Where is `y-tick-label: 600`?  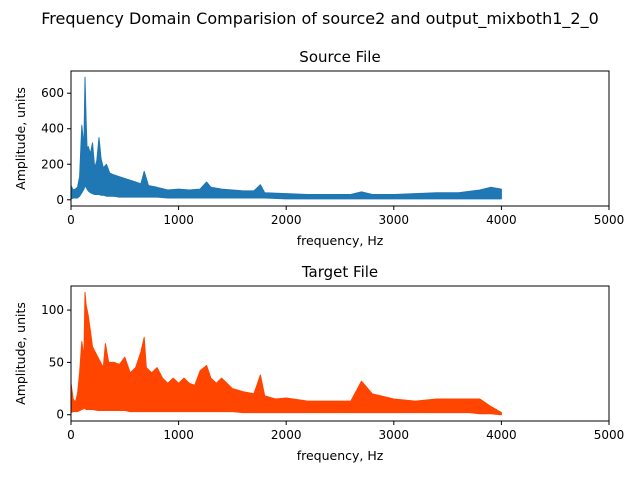
y-tick-label: 600 is located at coordinates (52, 93).